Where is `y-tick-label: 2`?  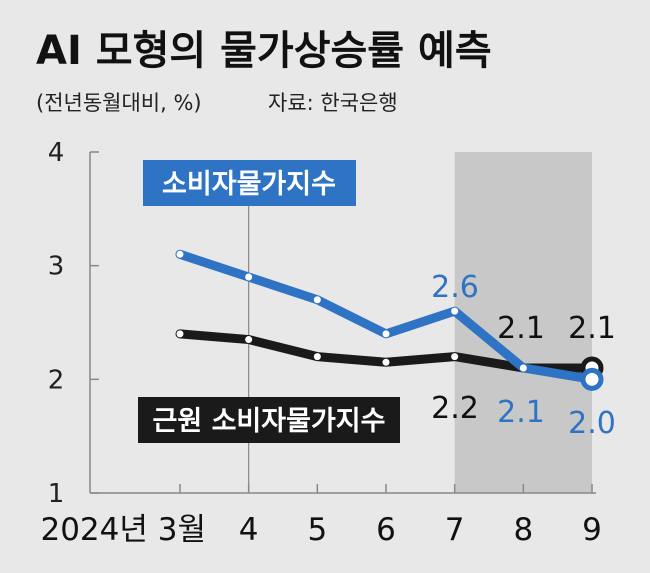 y-tick-label: 2 is located at coordinates (56, 380).